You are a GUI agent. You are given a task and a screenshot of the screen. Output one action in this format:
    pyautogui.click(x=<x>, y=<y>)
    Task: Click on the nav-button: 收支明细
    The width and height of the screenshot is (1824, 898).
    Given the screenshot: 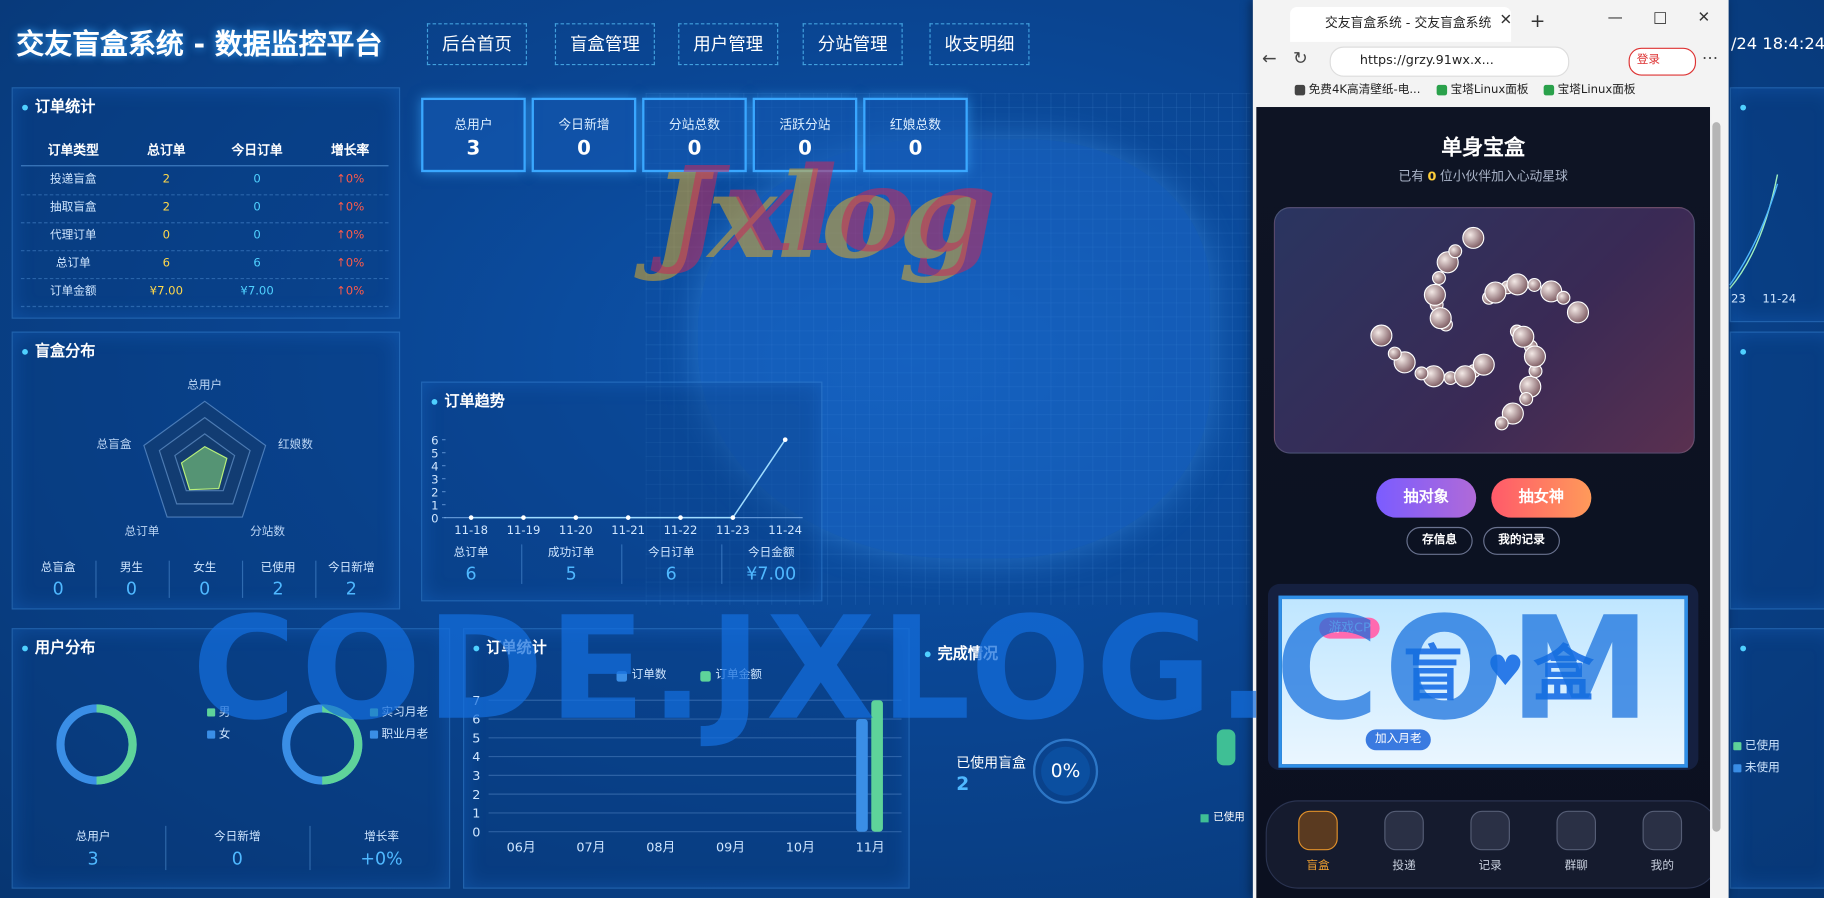 What is the action you would take?
    pyautogui.click(x=979, y=44)
    